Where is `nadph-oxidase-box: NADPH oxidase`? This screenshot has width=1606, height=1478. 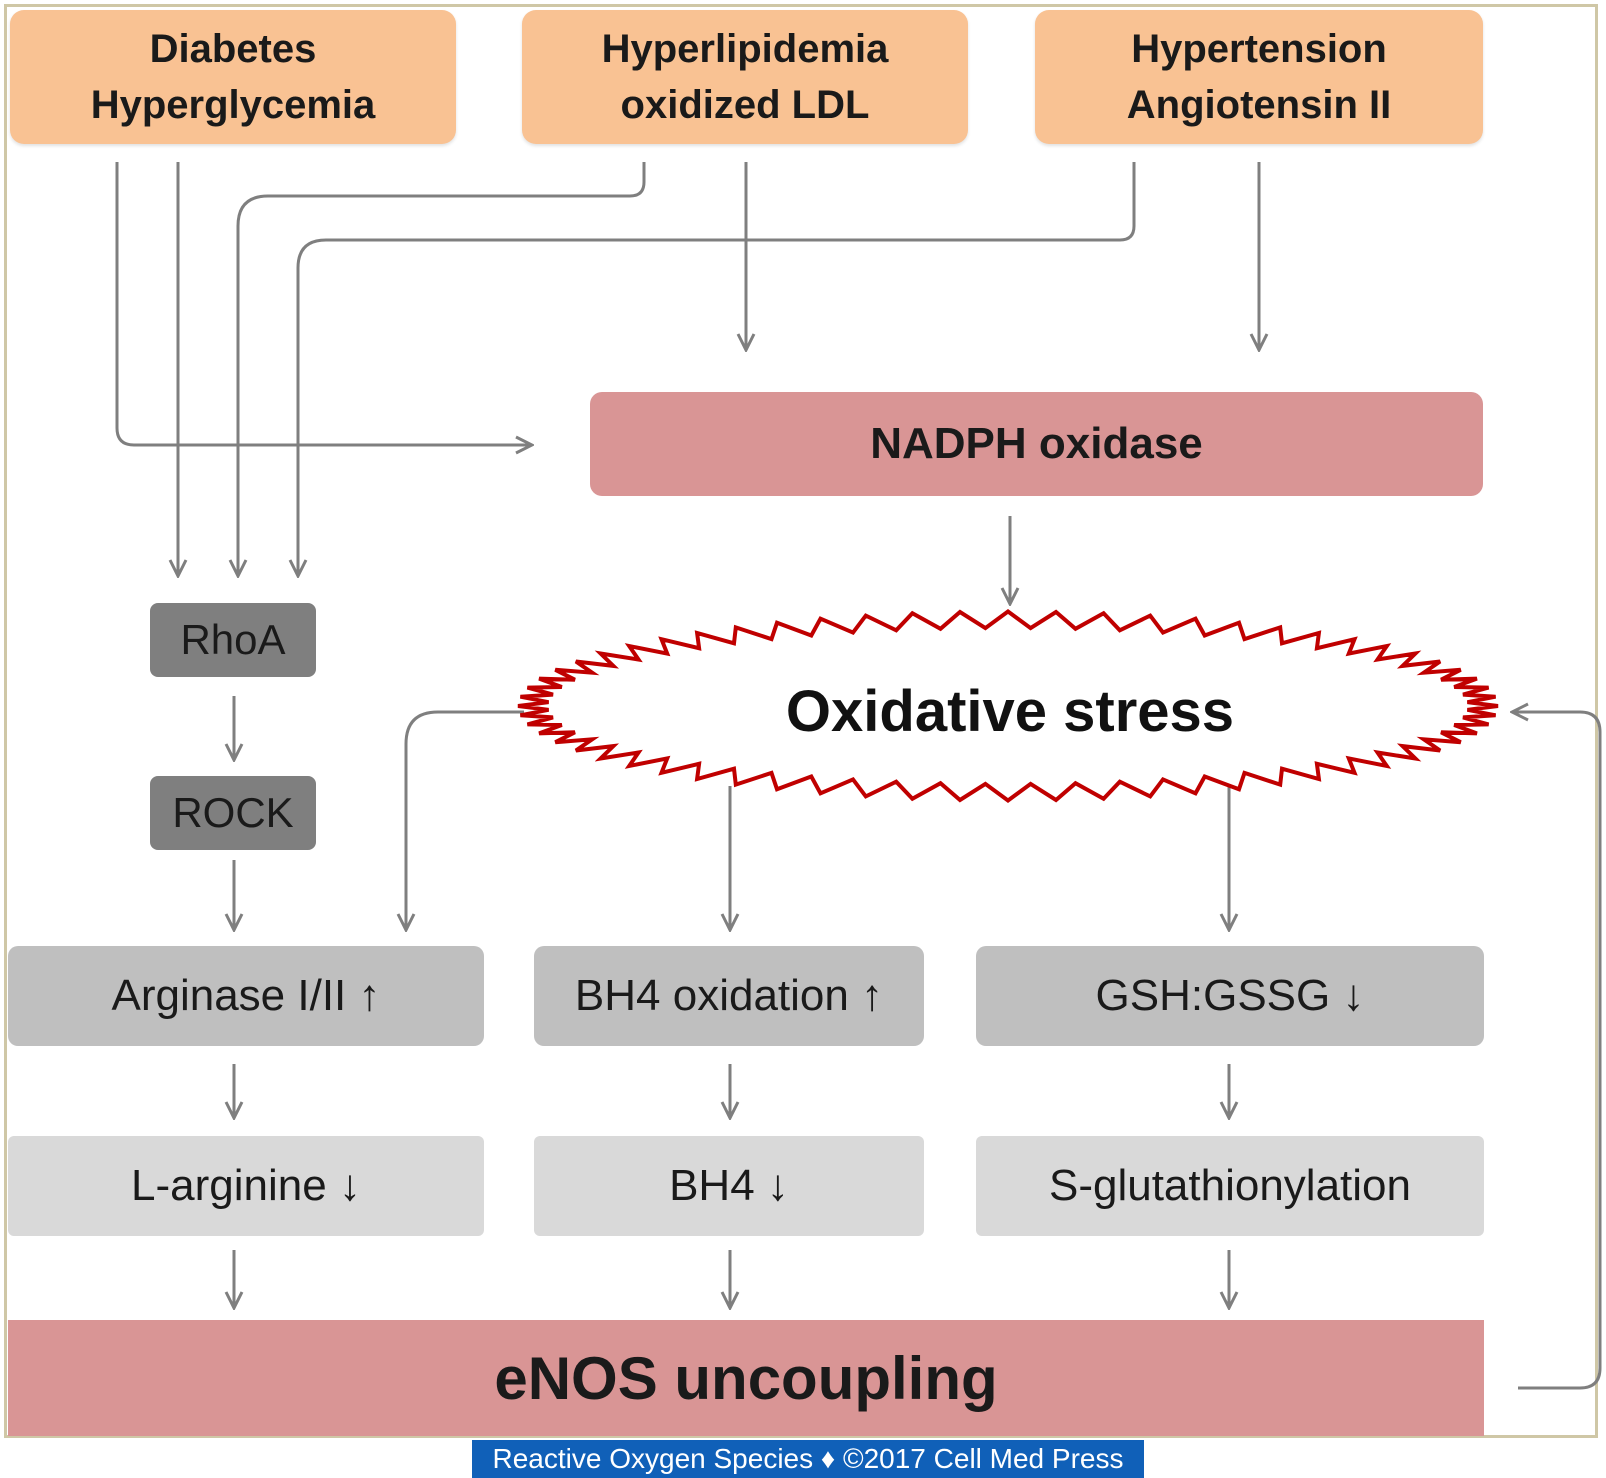
nadph-oxidase-box: NADPH oxidase is located at coordinates (1036, 444).